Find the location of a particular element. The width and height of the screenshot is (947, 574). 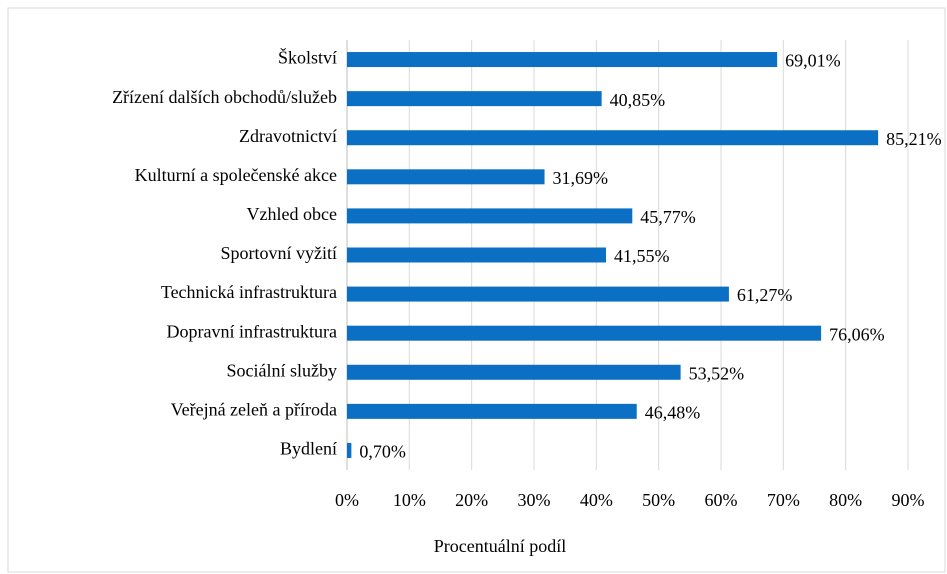

data-label: 31,69% is located at coordinates (581, 178).